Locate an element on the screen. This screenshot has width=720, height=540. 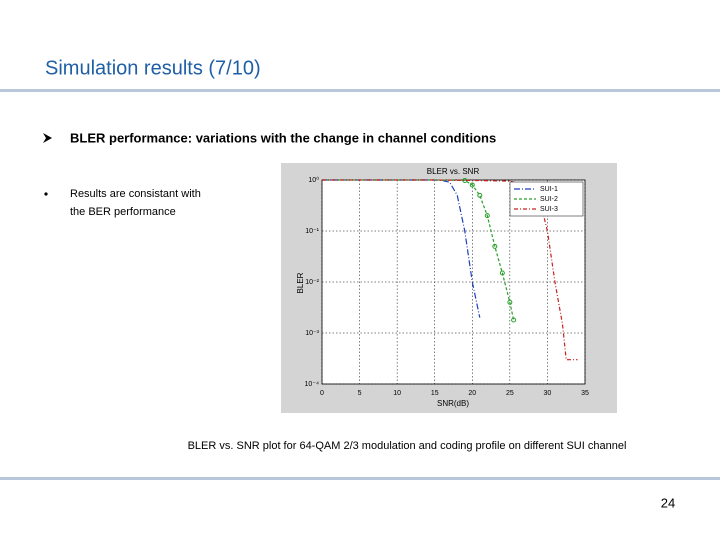
title-rule is located at coordinates (360, 90).